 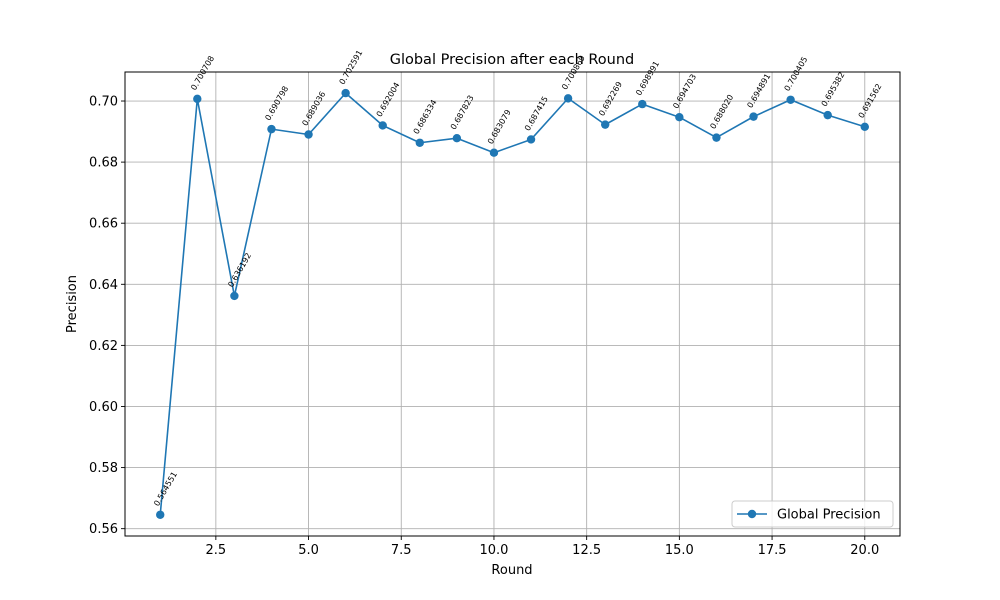 I want to click on legend-label: Global Precision, so click(x=829, y=515).